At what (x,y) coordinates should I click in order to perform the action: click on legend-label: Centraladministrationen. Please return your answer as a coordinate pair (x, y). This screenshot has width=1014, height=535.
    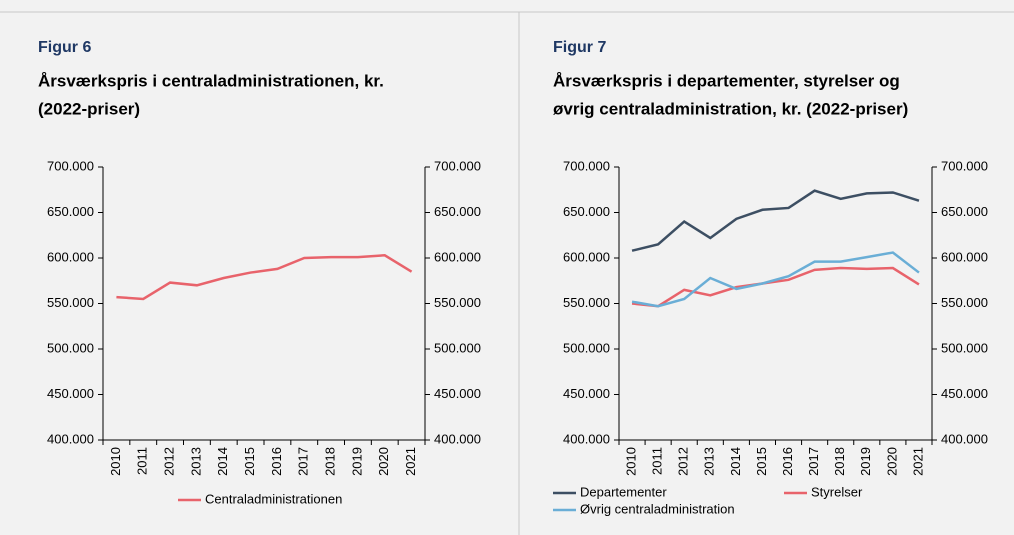
    Looking at the image, I should click on (273, 498).